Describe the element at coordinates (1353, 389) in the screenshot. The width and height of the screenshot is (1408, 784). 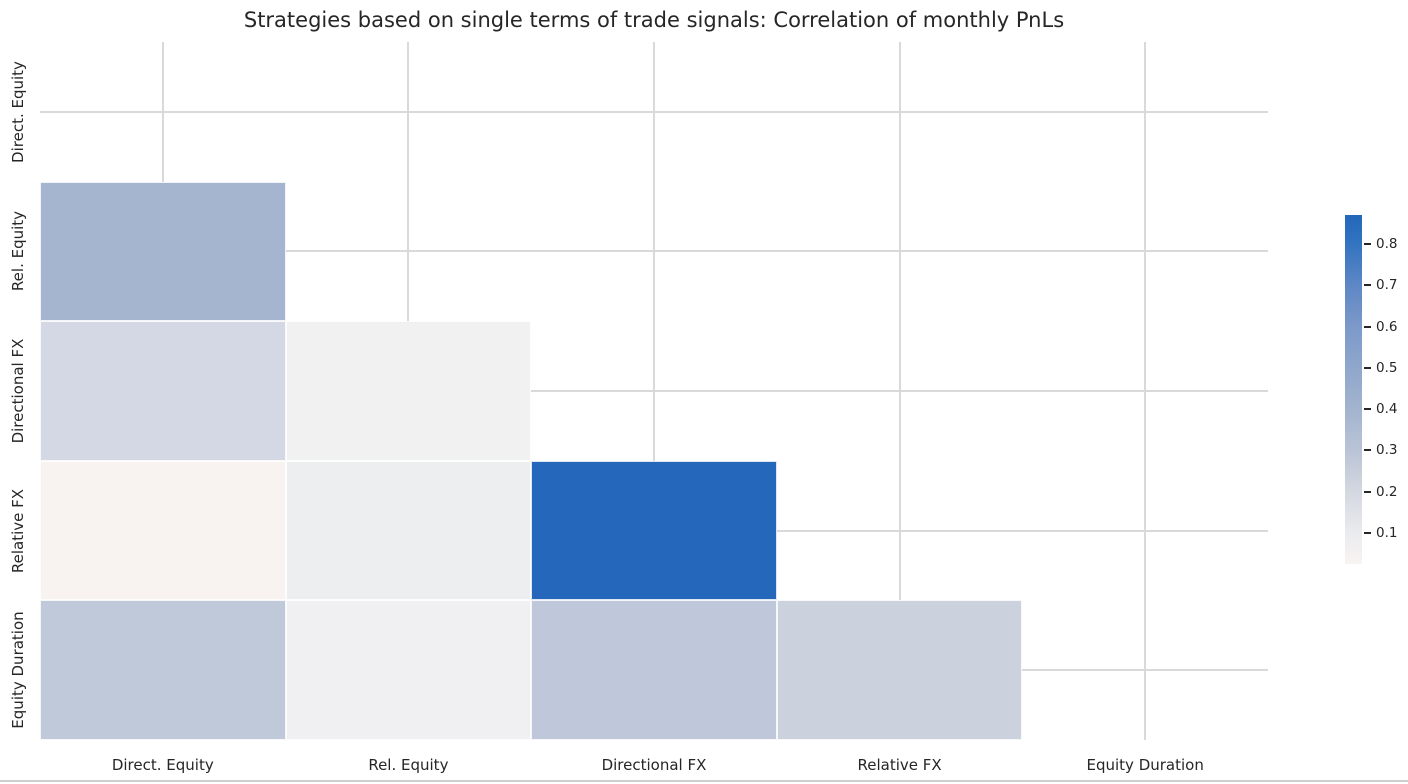
I see `colorbar` at that location.